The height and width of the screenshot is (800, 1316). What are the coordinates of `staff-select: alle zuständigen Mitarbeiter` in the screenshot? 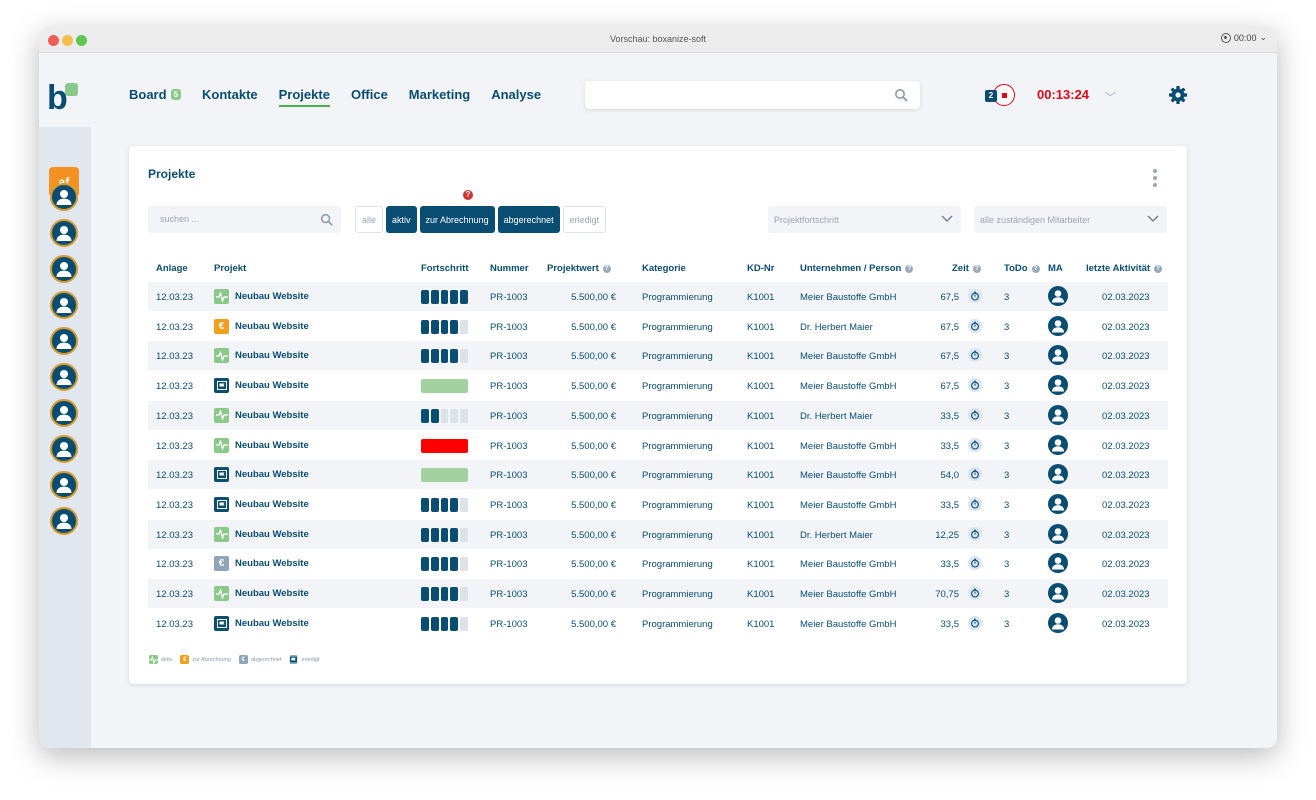 It's located at (1070, 219).